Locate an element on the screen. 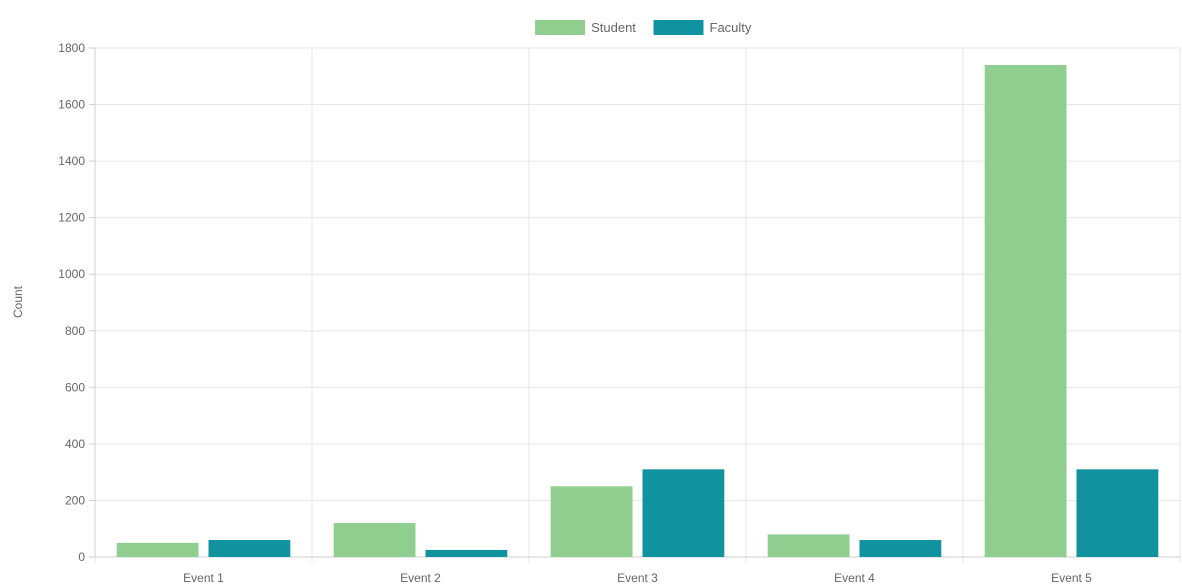 This screenshot has width=1182, height=588. x-tick-label: Event 4 is located at coordinates (854, 578).